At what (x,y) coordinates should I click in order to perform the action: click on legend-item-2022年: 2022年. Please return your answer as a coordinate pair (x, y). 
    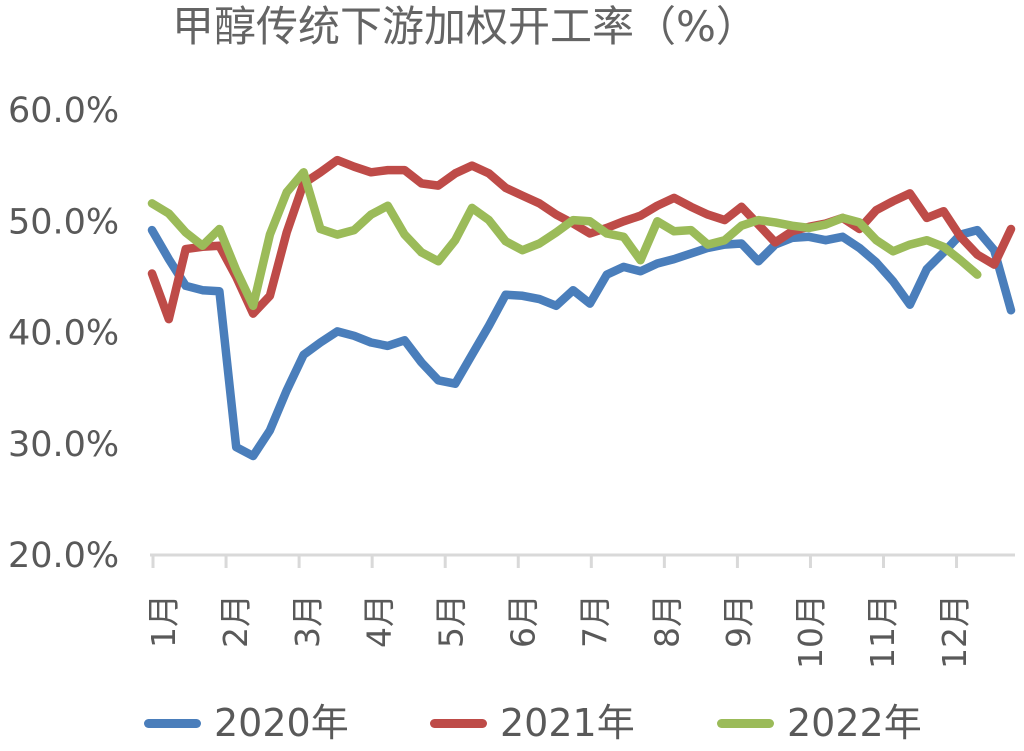
    Looking at the image, I should click on (819, 723).